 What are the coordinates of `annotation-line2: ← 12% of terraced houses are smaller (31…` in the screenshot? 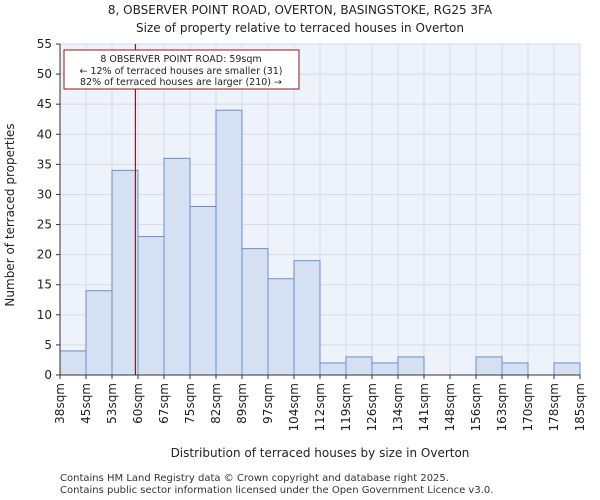 It's located at (180, 71).